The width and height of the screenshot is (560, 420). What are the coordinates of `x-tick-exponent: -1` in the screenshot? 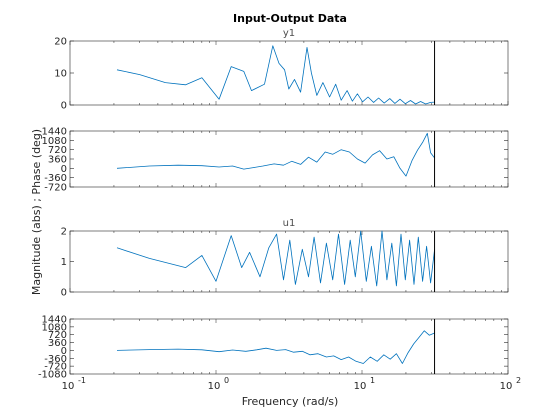 It's located at (82, 380).